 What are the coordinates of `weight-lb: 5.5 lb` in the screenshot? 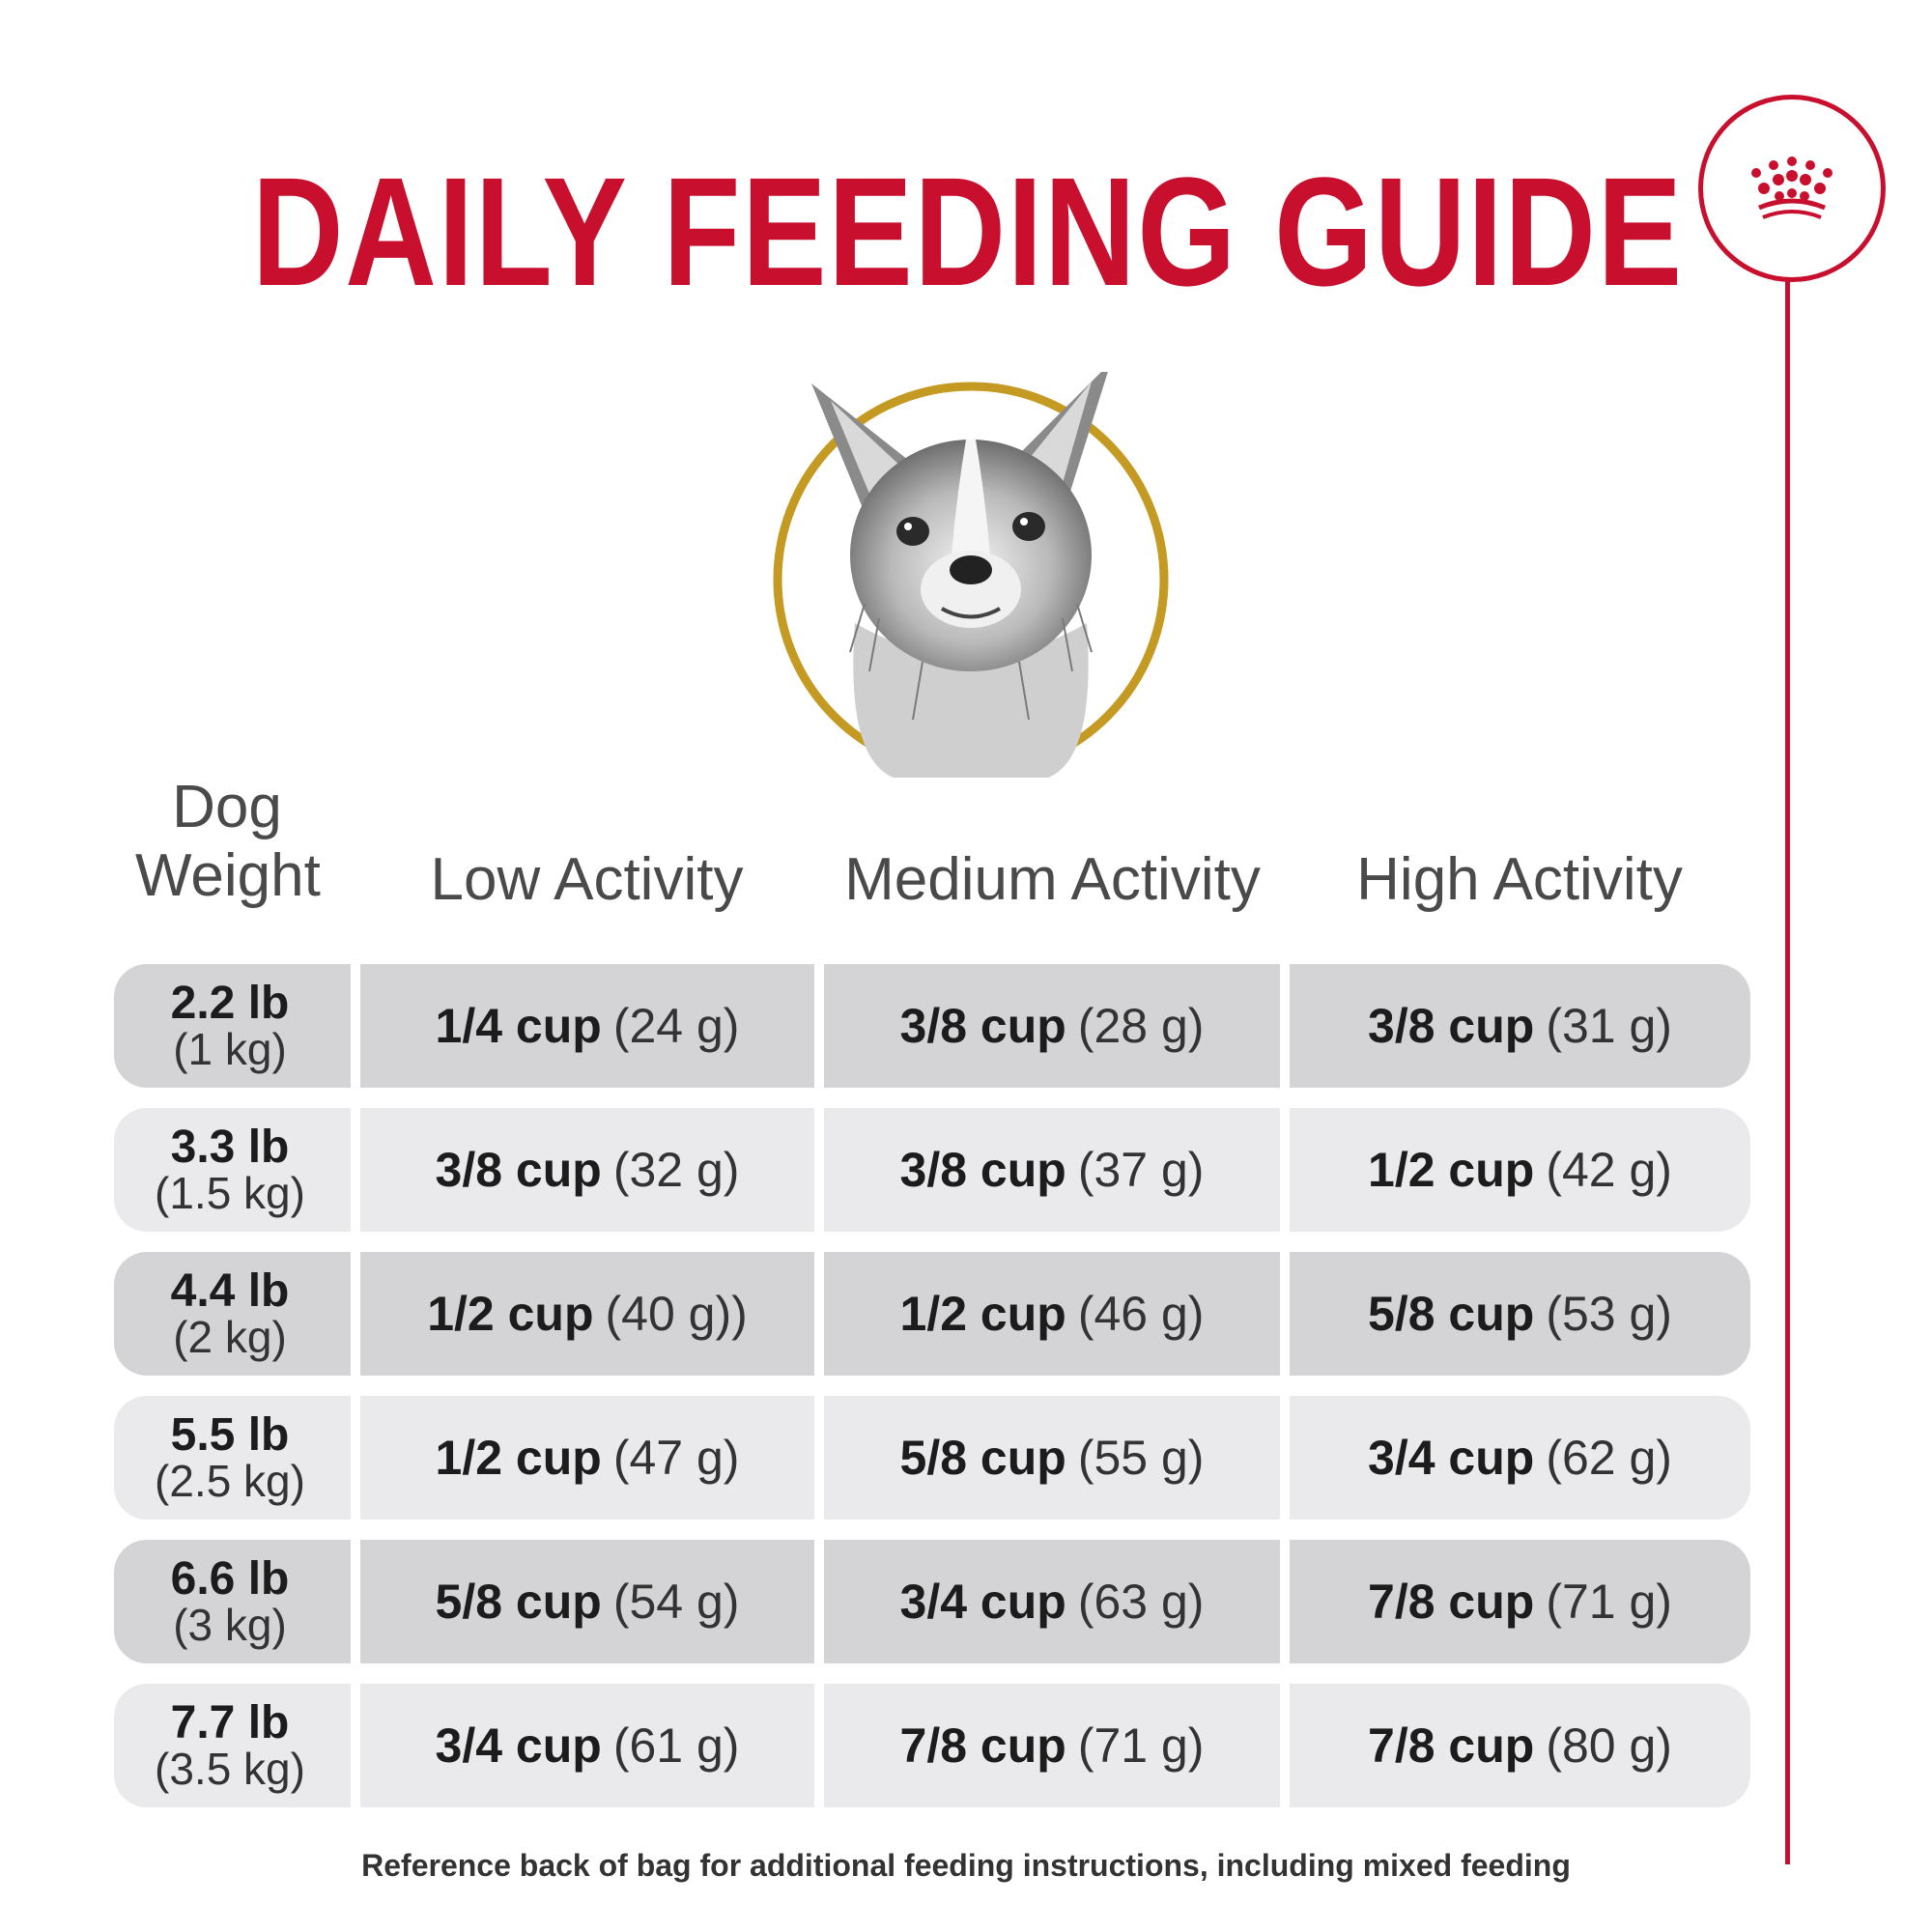 It's located at (230, 1435).